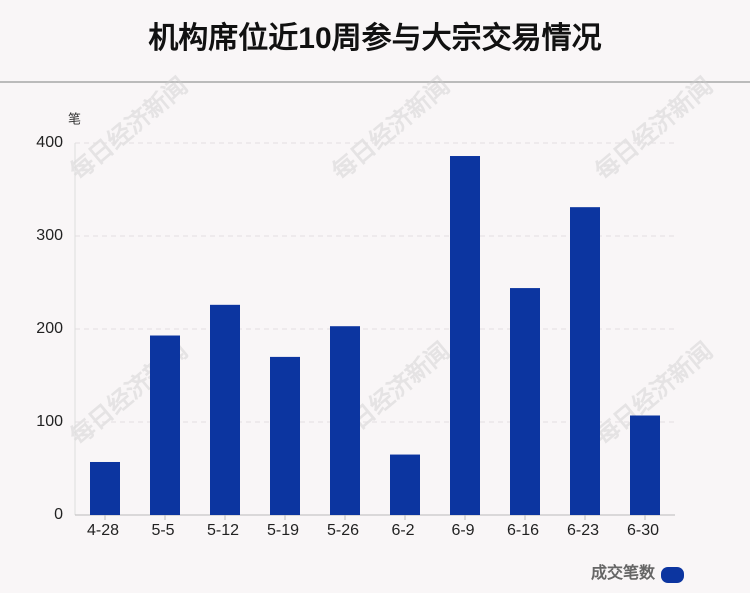  What do you see at coordinates (672, 575) in the screenshot?
I see `legend-swatch` at bounding box center [672, 575].